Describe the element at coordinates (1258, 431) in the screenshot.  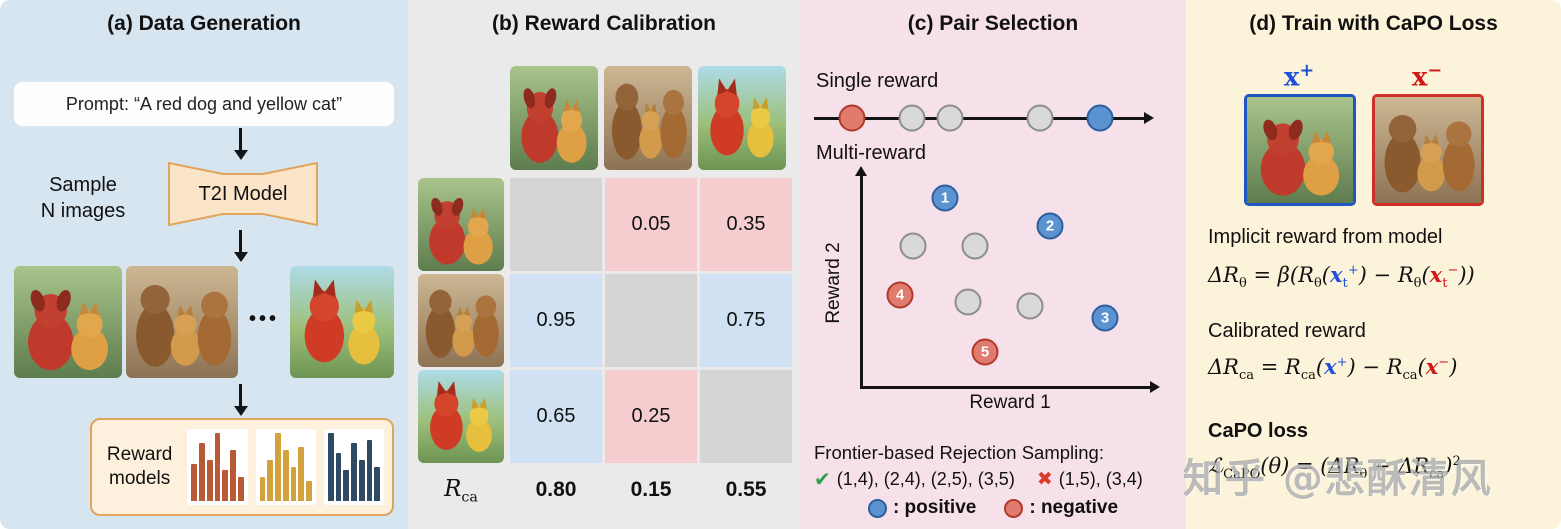
I see `capo-loss-label: CaPO loss` at that location.